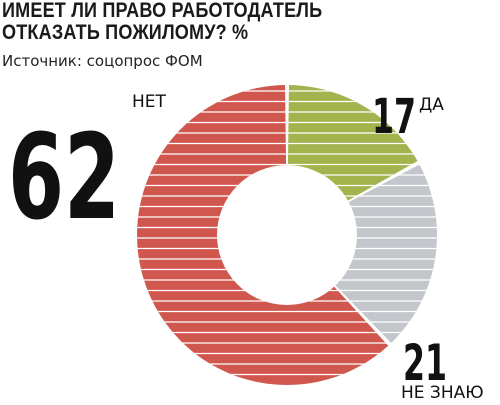  What do you see at coordinates (102, 61) in the screenshot?
I see `chart-source: Источник: соцопрос ФОМ` at bounding box center [102, 61].